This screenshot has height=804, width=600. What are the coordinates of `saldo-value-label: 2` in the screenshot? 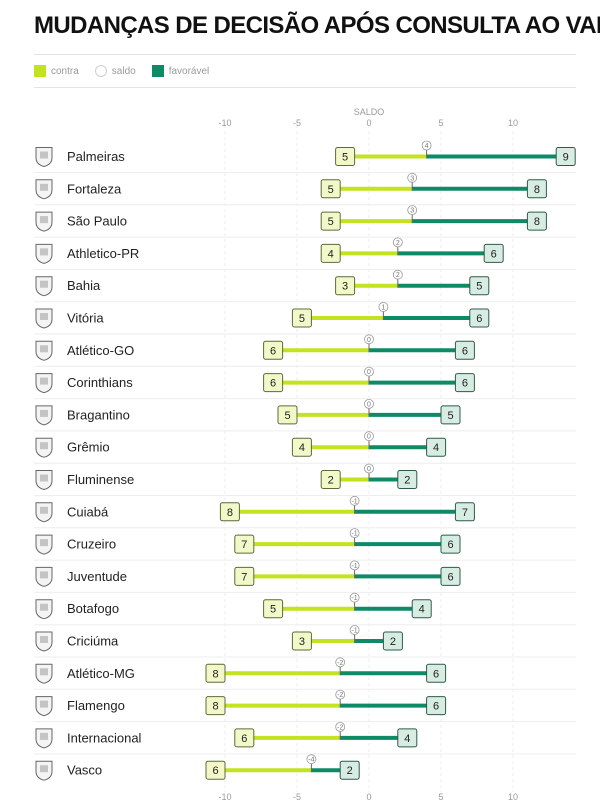 It's located at (398, 243).